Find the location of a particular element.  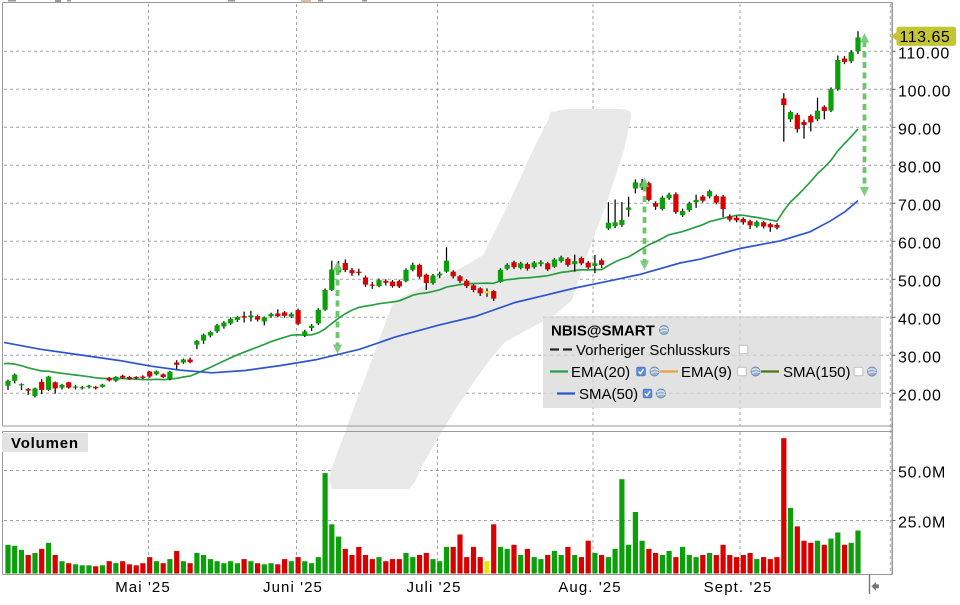

svg-text: EMA(20) is located at coordinates (600, 372).